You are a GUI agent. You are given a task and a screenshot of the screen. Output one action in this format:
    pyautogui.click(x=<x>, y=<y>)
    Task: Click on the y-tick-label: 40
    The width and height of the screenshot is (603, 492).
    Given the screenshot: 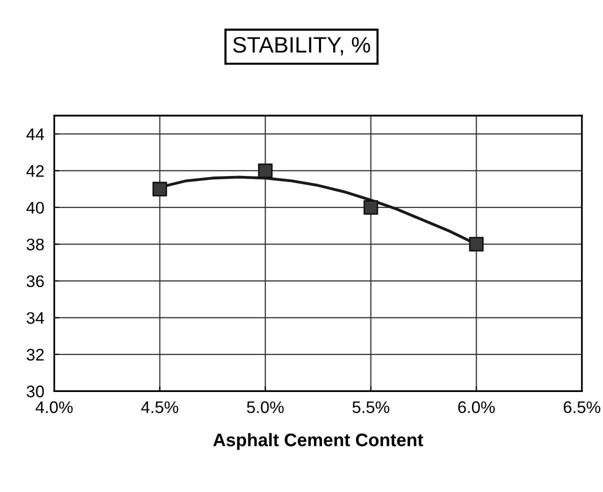 What is the action you would take?
    pyautogui.click(x=35, y=208)
    